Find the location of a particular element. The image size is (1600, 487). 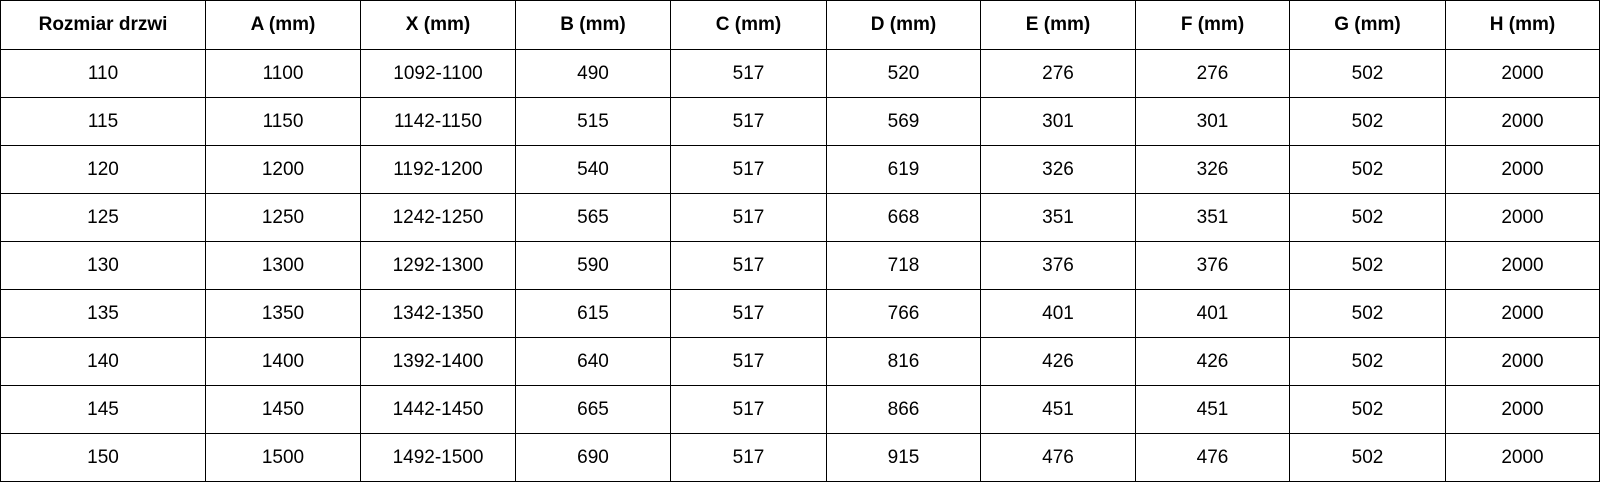

column-header: C (mm) is located at coordinates (748, 25).